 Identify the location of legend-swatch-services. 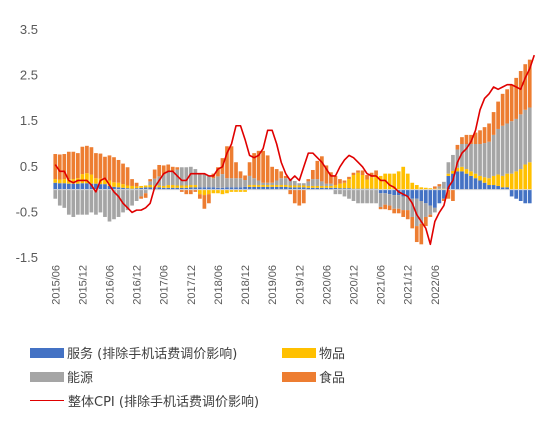
(47, 352).